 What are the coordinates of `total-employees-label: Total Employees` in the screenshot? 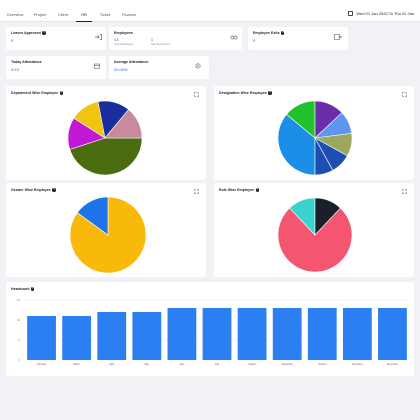 It's located at (124, 44).